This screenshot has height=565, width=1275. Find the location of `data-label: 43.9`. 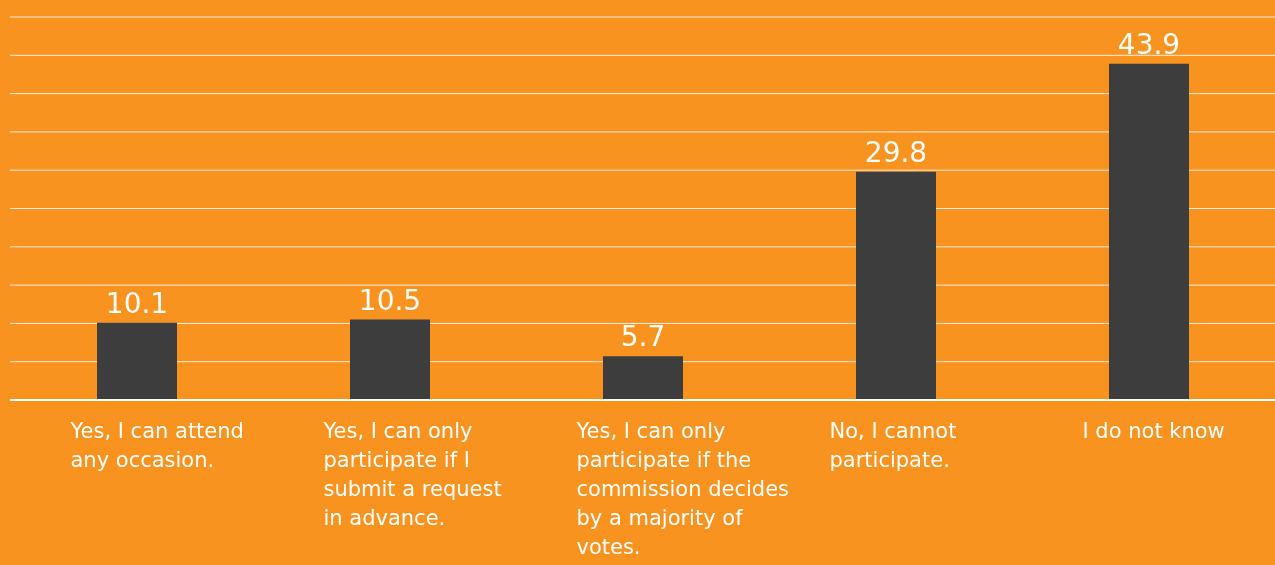

data-label: 43.9 is located at coordinates (1149, 44).